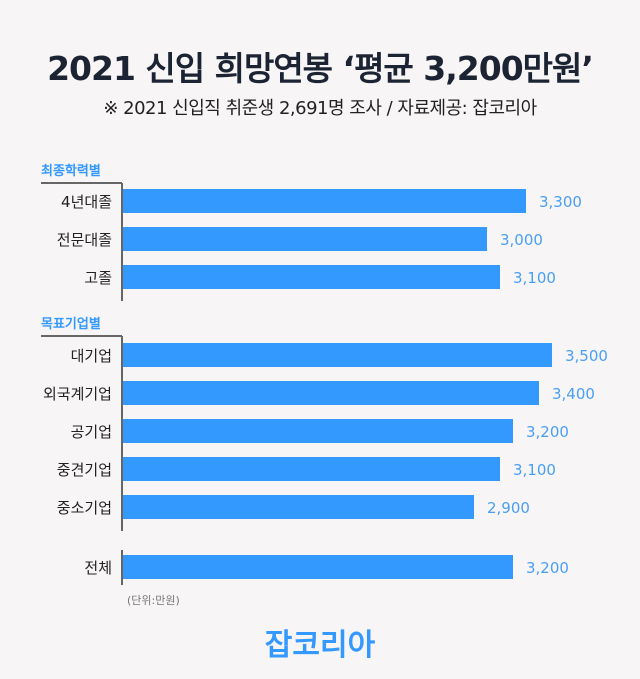 This screenshot has width=640, height=679. What do you see at coordinates (98, 568) in the screenshot?
I see `category-label: 전체` at bounding box center [98, 568].